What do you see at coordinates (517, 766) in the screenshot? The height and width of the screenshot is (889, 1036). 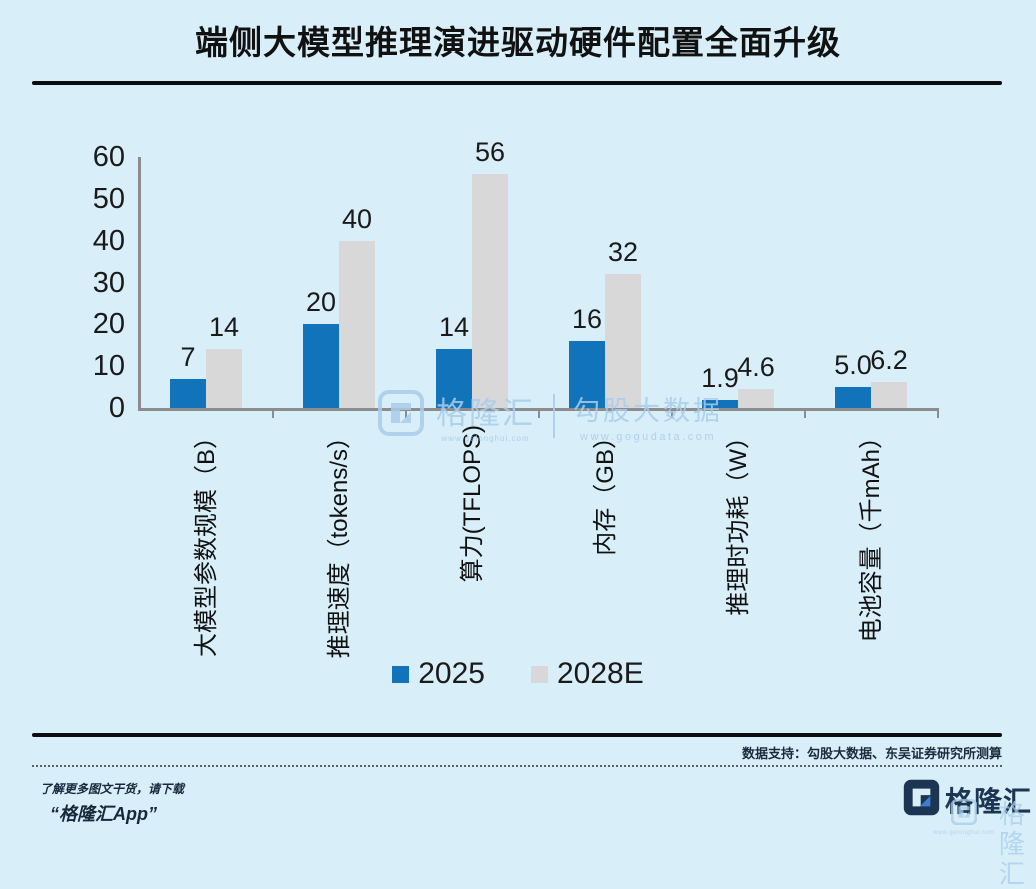 I see `footer-dotted-divider` at bounding box center [517, 766].